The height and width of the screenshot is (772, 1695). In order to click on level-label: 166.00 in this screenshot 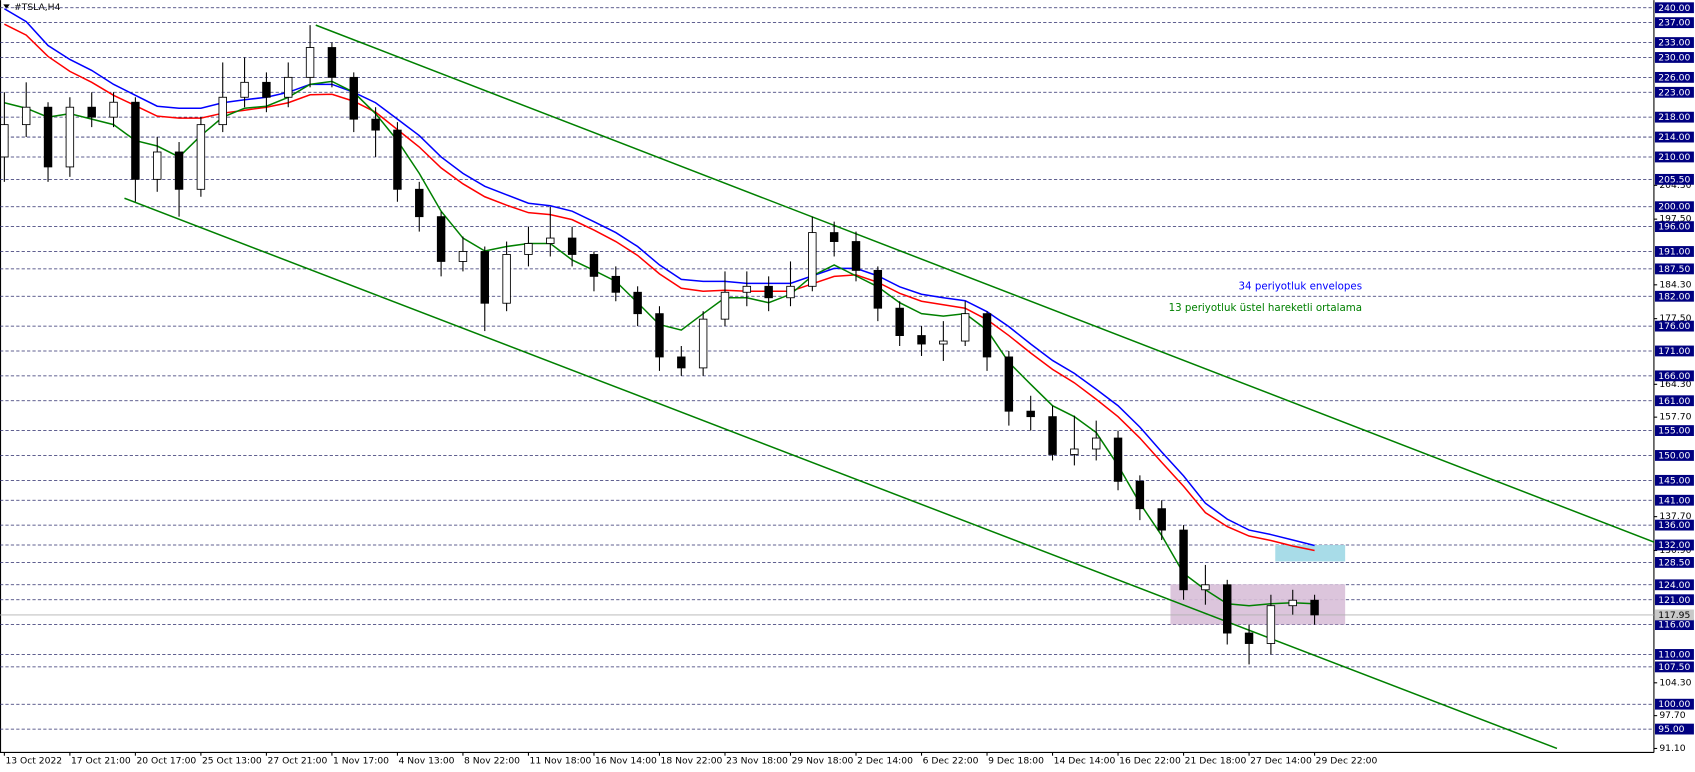, I will do `click(1674, 376)`.